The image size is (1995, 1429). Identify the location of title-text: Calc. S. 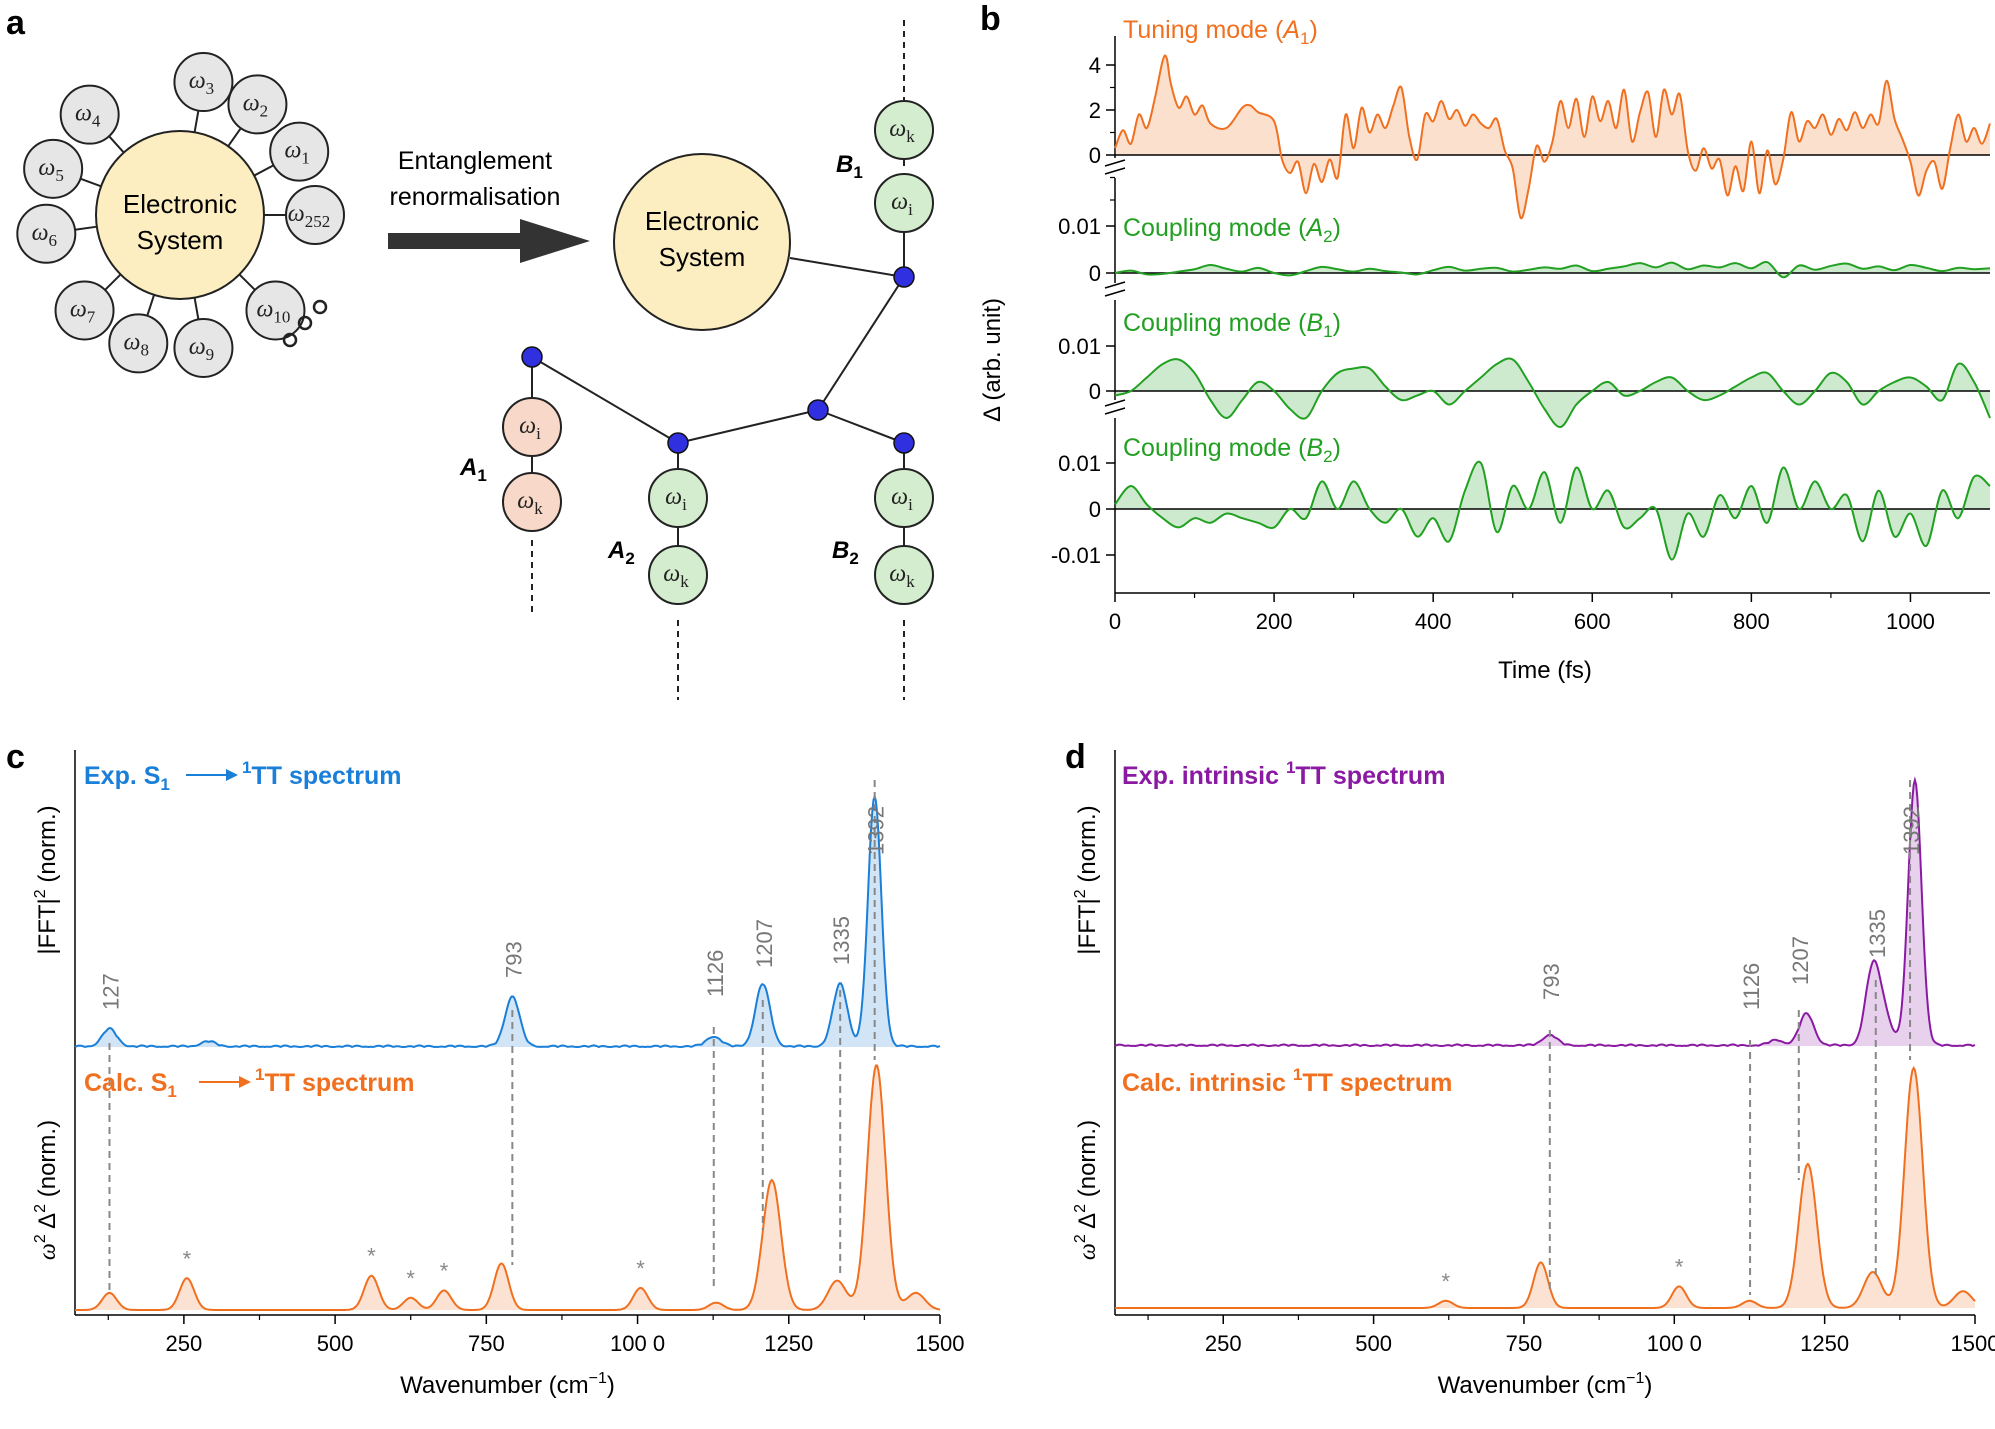
(125, 1083).